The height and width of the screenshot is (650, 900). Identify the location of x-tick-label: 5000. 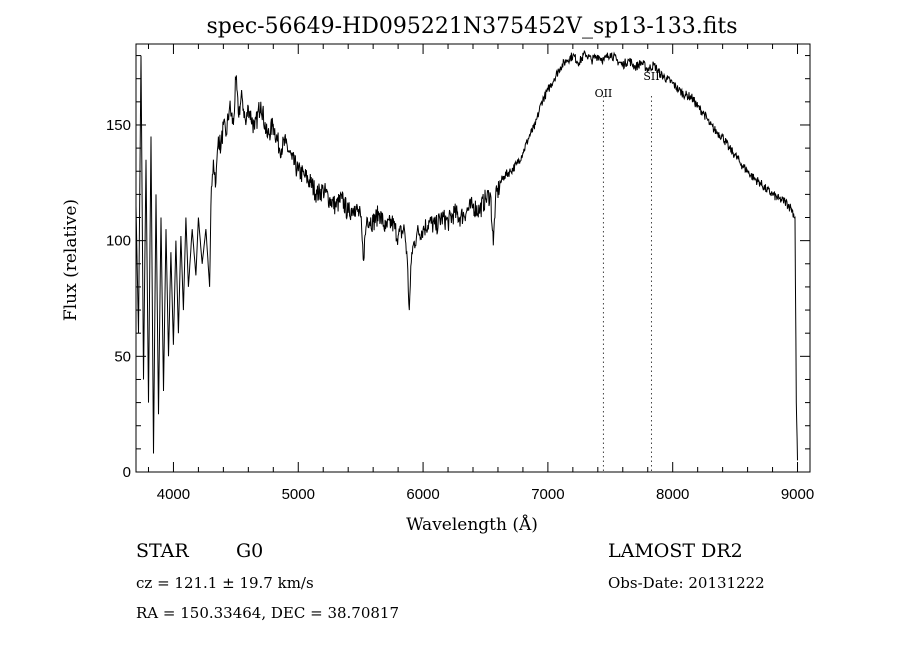
(298, 494).